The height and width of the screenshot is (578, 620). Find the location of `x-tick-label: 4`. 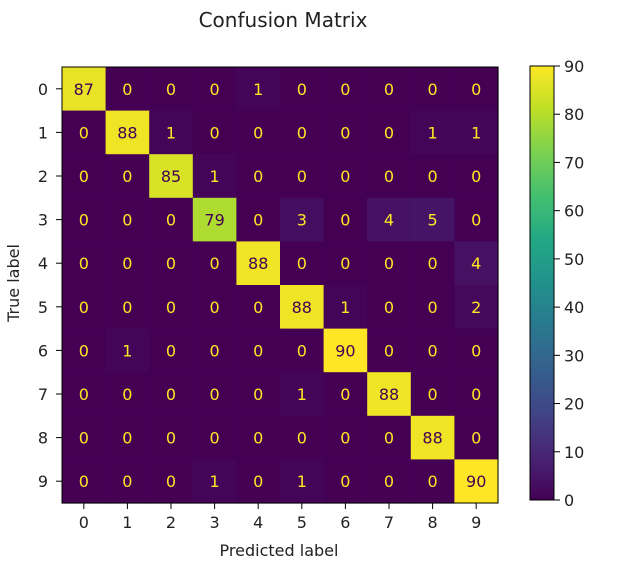

x-tick-label: 4 is located at coordinates (258, 522).